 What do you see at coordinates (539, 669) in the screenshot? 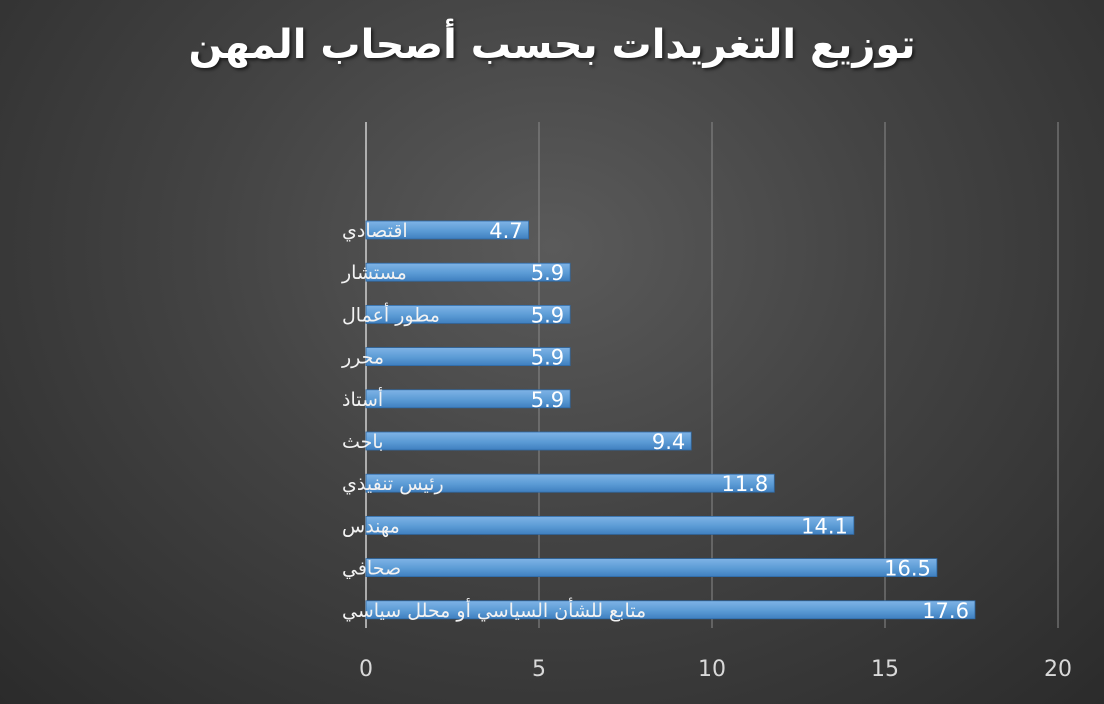
I see `x-tick-label: 5` at bounding box center [539, 669].